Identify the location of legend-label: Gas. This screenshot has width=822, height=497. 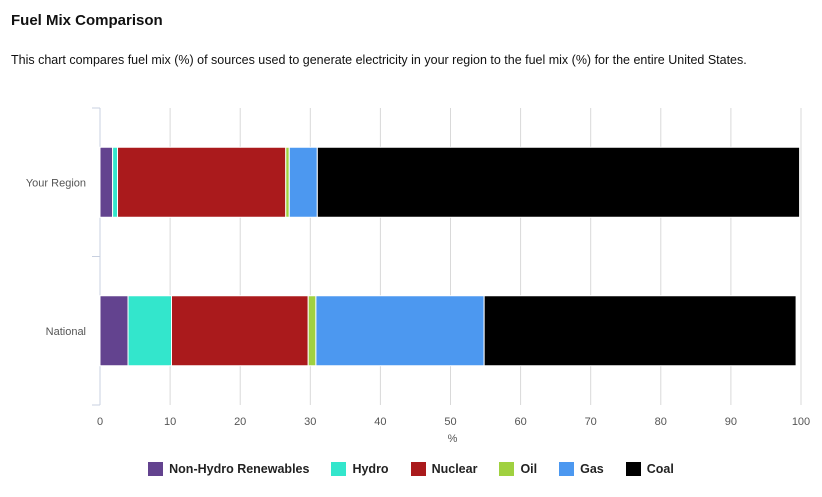
(592, 469).